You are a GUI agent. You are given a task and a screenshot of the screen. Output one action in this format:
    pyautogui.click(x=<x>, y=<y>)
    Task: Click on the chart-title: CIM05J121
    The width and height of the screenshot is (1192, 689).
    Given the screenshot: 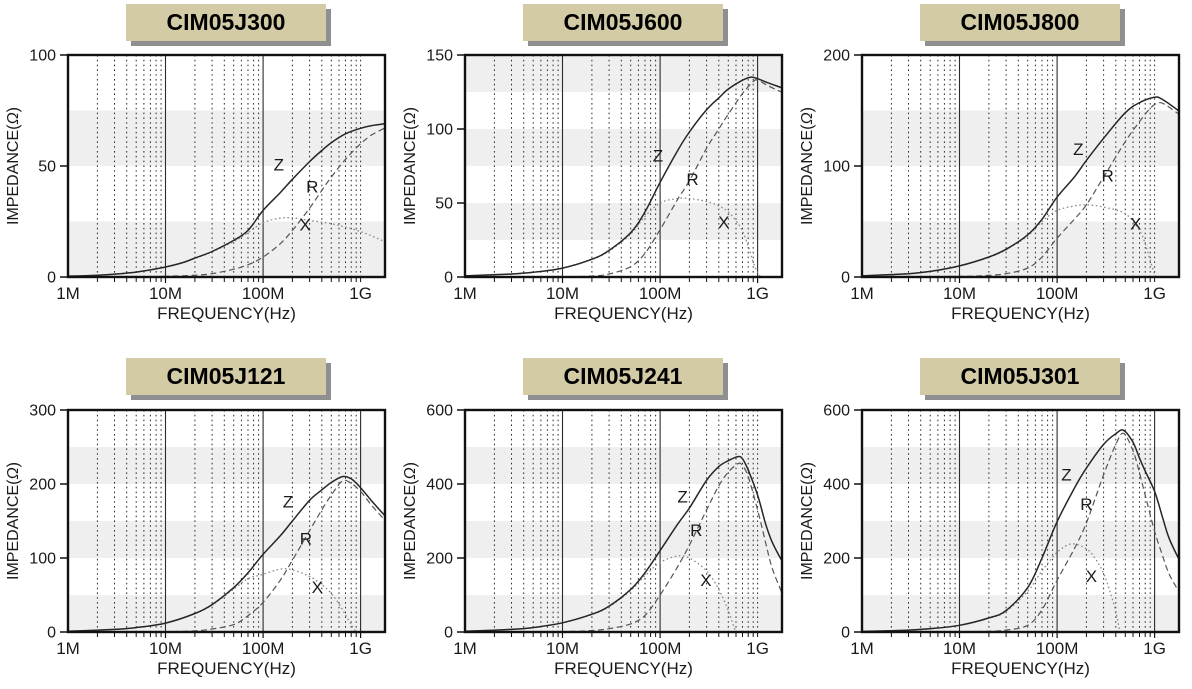 What is the action you would take?
    pyautogui.click(x=226, y=376)
    